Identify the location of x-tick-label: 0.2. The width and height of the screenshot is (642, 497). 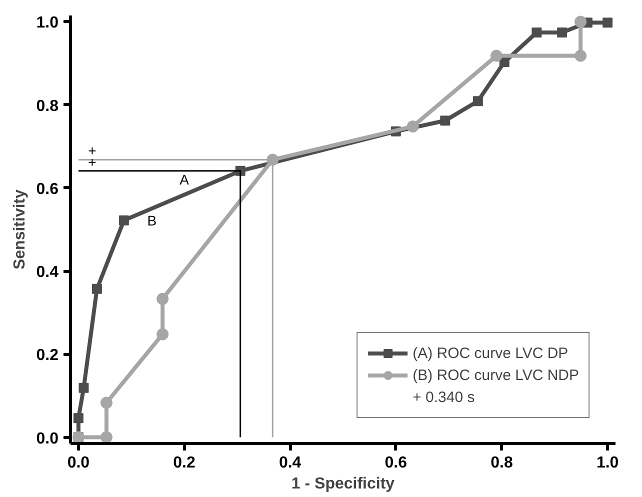
(184, 463).